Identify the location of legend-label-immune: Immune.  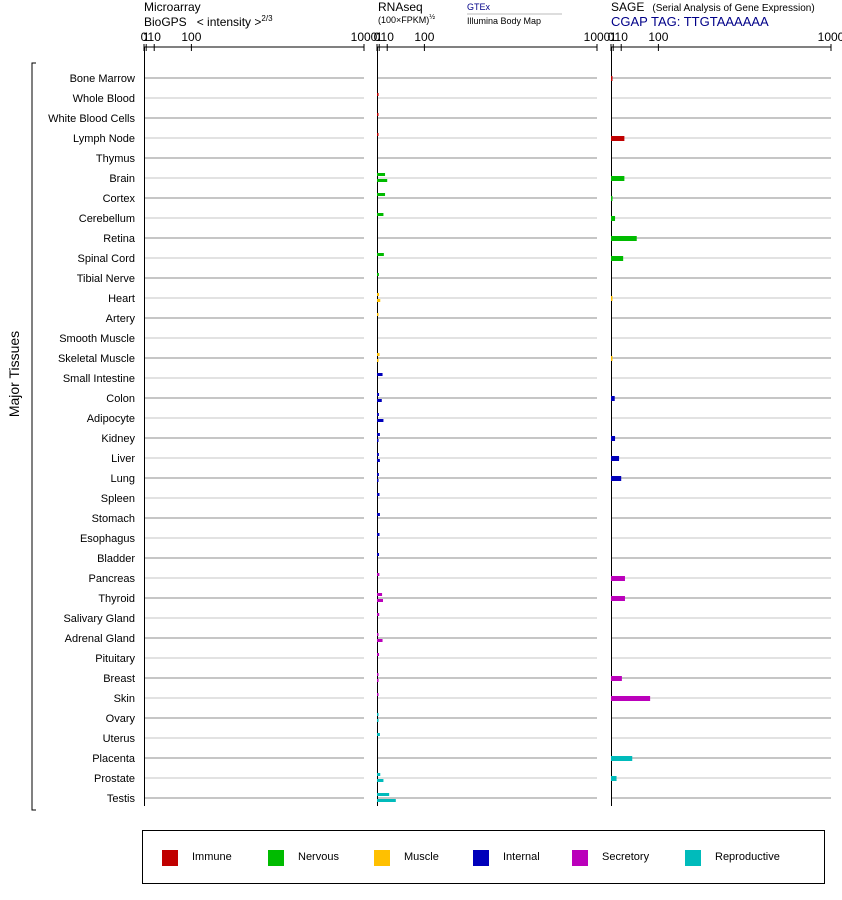
(212, 857).